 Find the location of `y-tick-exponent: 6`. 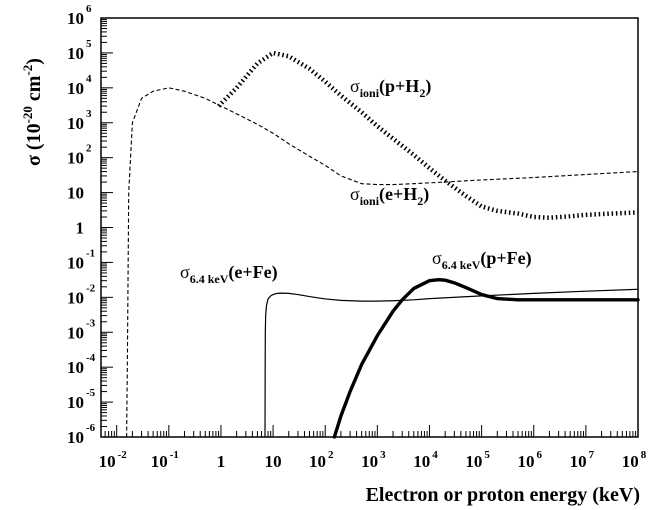

y-tick-exponent: 6 is located at coordinates (89, 9).